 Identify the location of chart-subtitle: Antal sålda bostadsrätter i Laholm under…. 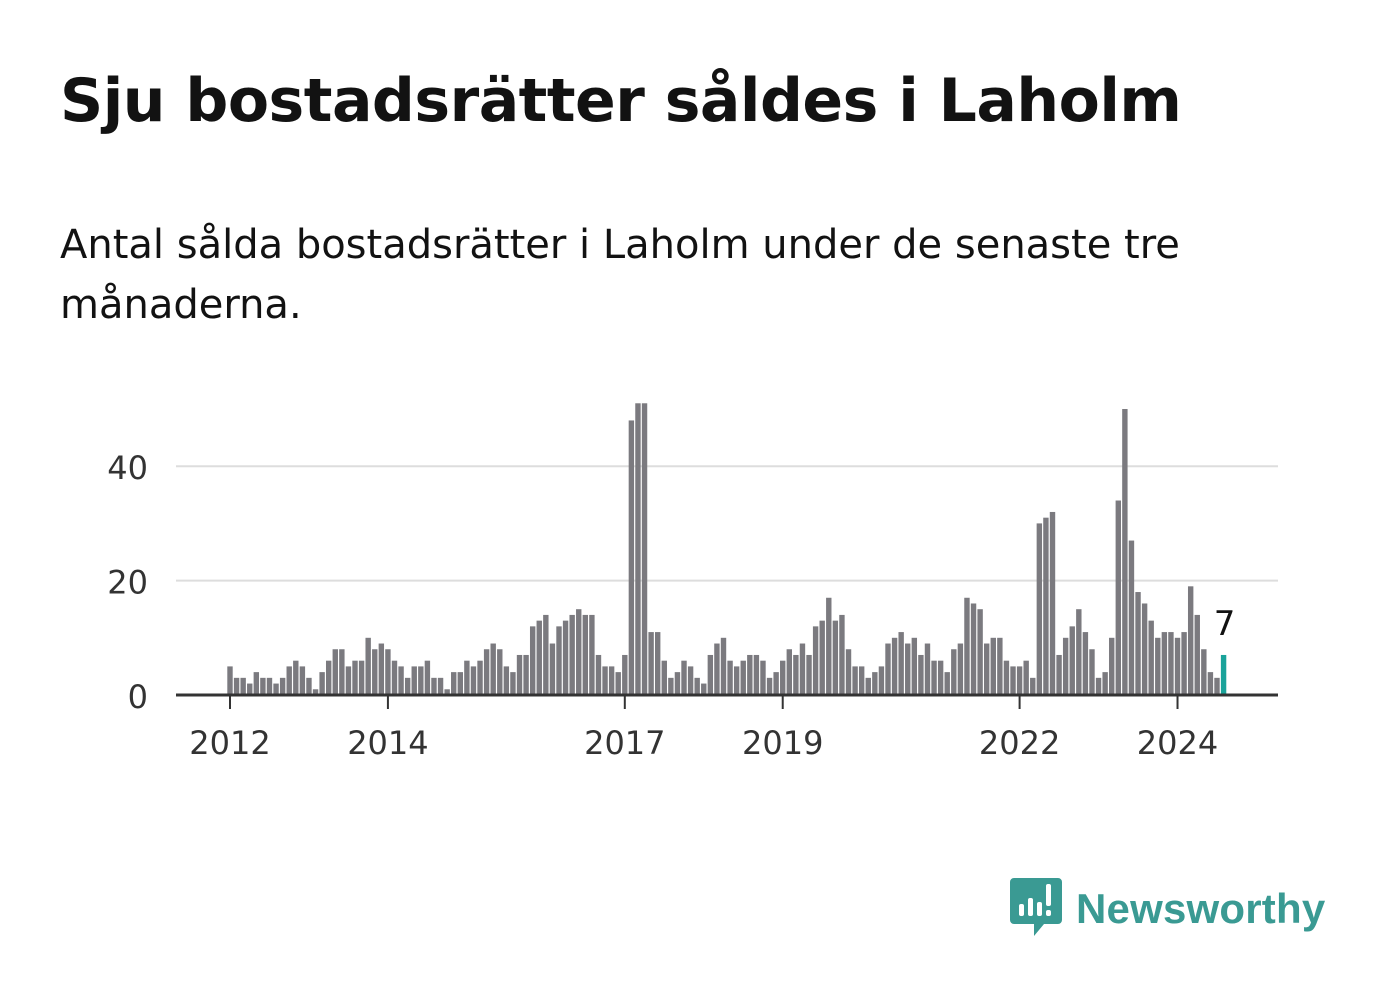
(620, 275).